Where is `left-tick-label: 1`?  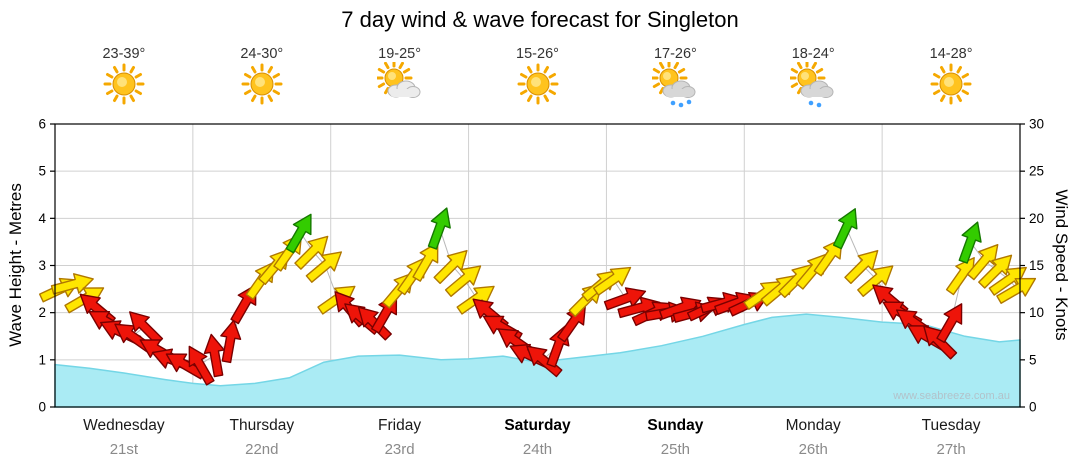 left-tick-label: 1 is located at coordinates (42, 359).